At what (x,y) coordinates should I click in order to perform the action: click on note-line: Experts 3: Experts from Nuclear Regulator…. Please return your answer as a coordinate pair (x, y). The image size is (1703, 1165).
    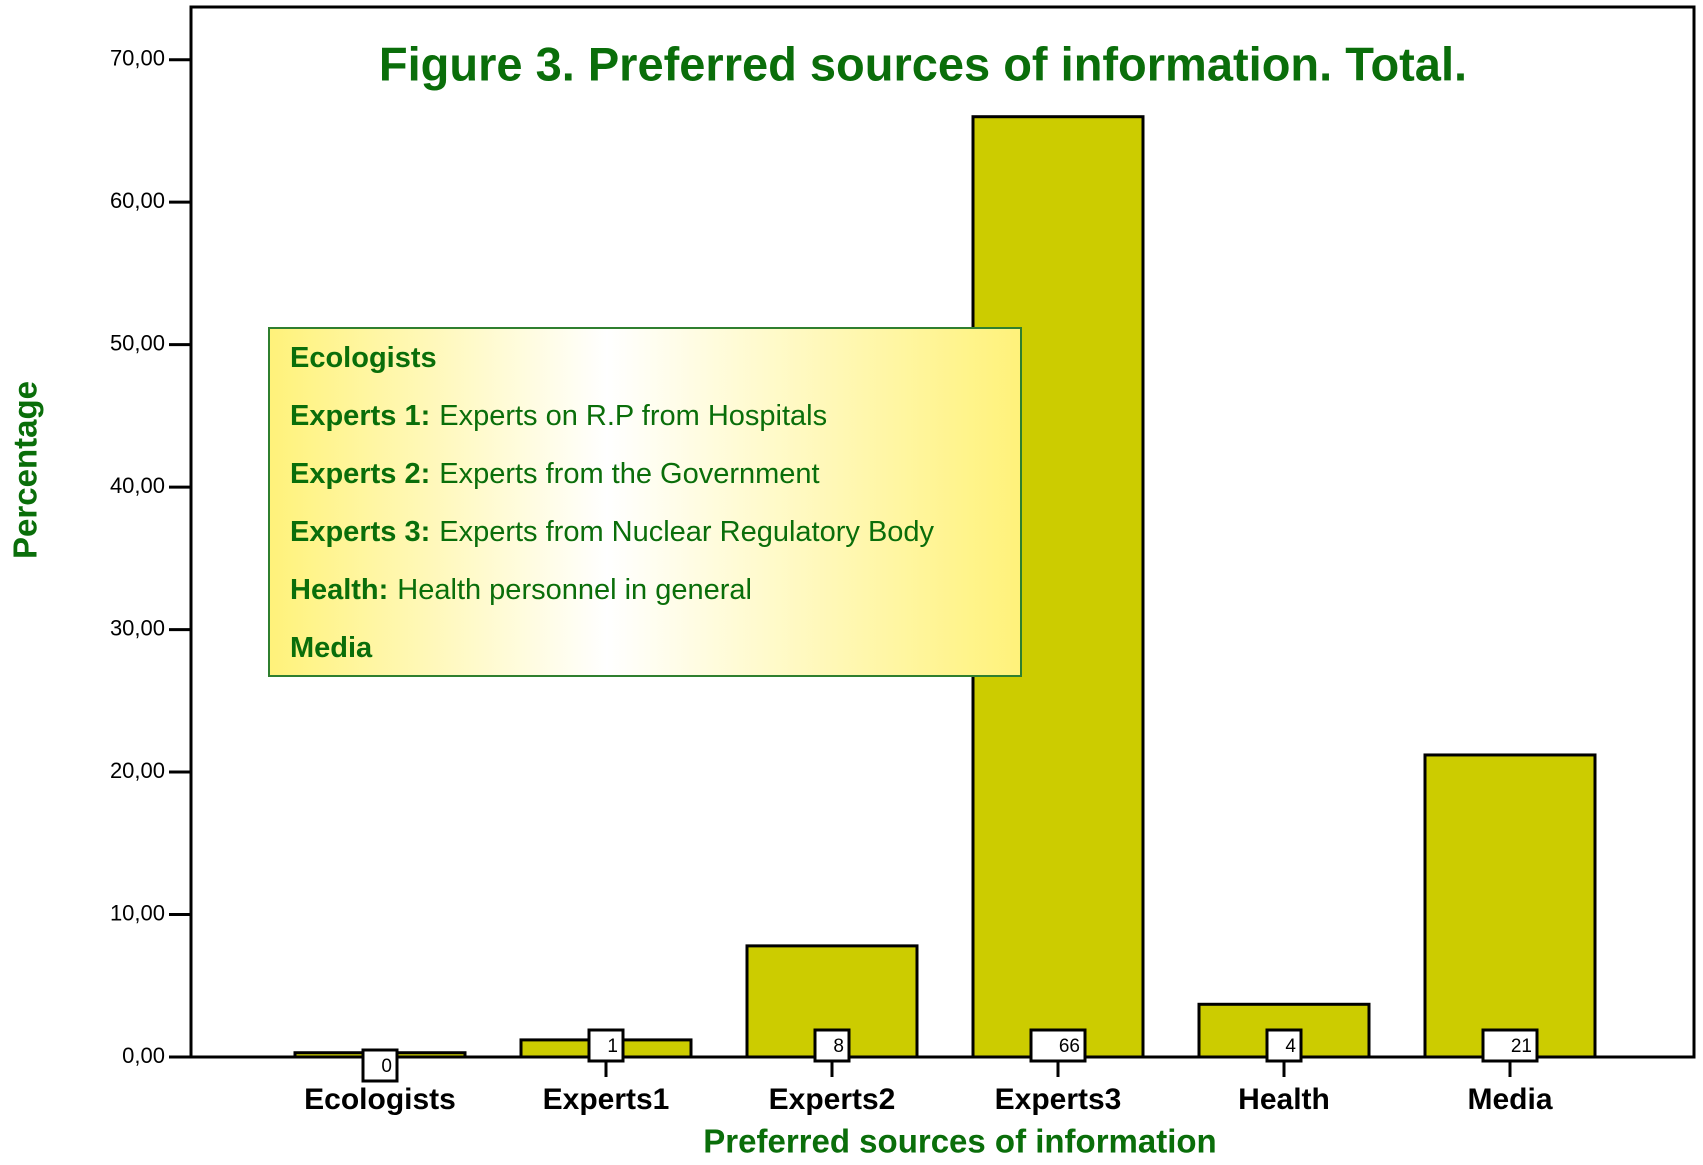
    Looking at the image, I should click on (612, 532).